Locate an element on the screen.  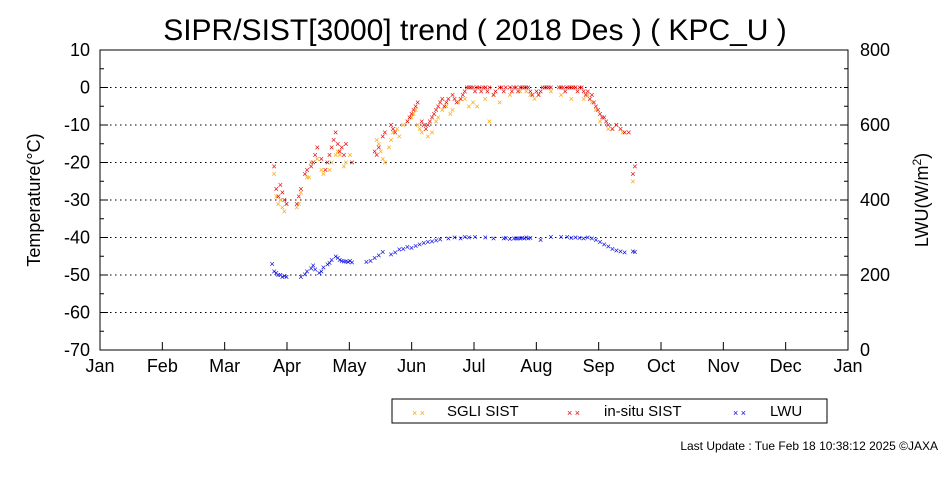
left-axis-tick-labels: 10 0 -10 -20 -30 -40 -50 -60 -70 is located at coordinates (77, 200).